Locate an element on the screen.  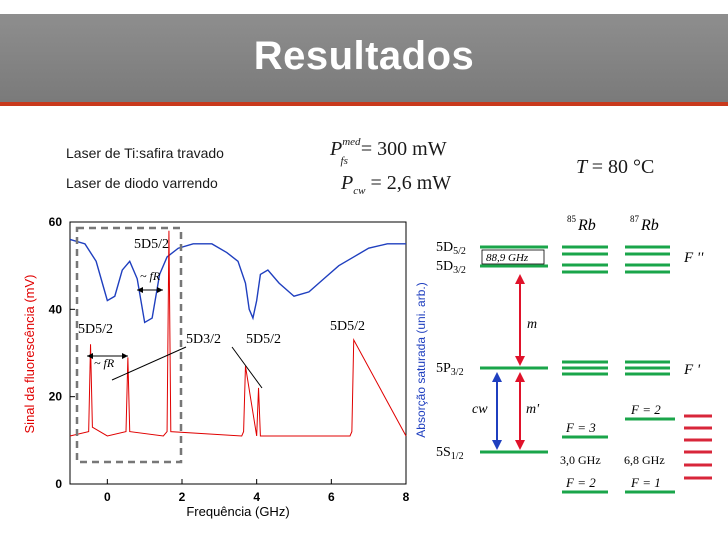
label-m: m is located at coordinates (532, 324).